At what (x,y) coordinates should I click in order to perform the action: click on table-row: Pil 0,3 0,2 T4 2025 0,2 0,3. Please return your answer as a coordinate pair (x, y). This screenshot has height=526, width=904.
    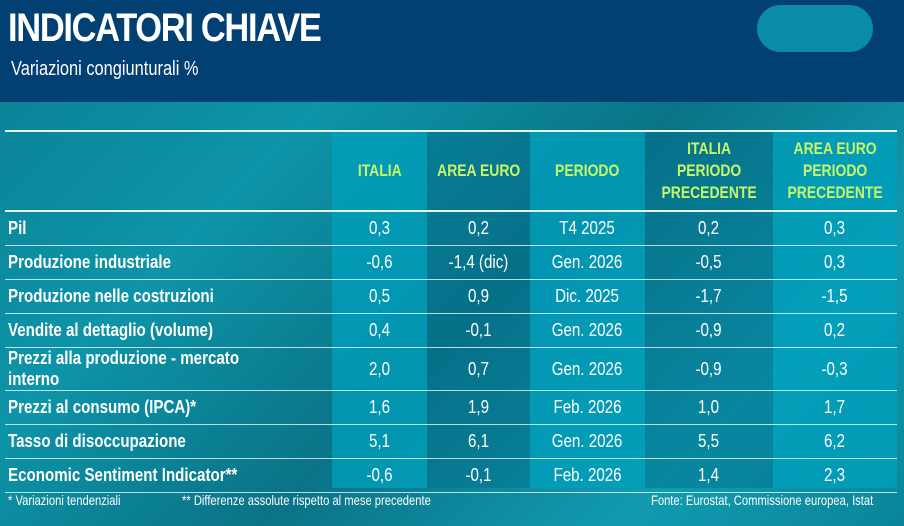
    Looking at the image, I should click on (451, 228).